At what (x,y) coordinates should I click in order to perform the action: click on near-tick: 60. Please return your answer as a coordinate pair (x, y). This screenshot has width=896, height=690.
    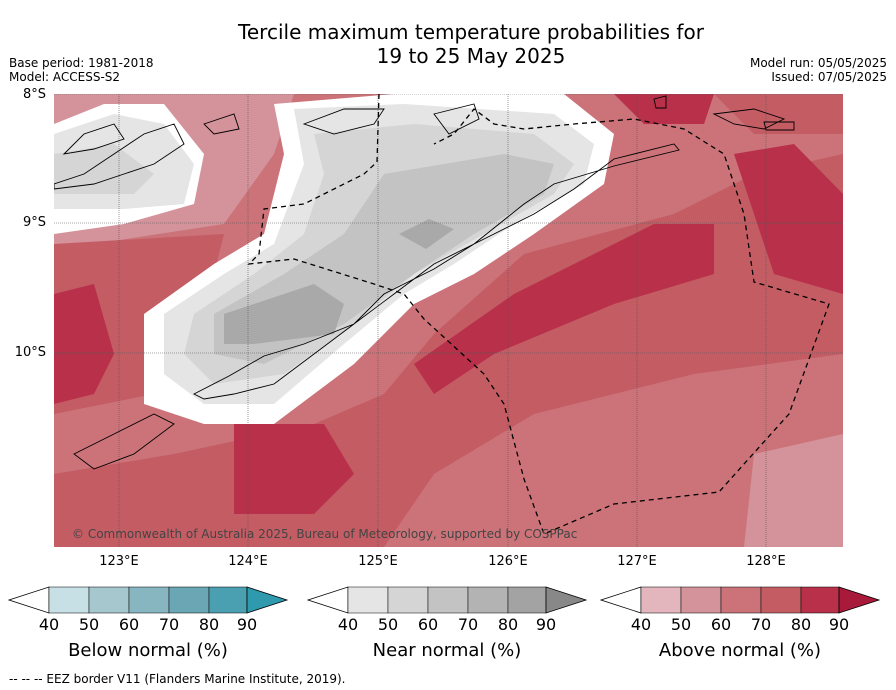
    Looking at the image, I should click on (428, 624).